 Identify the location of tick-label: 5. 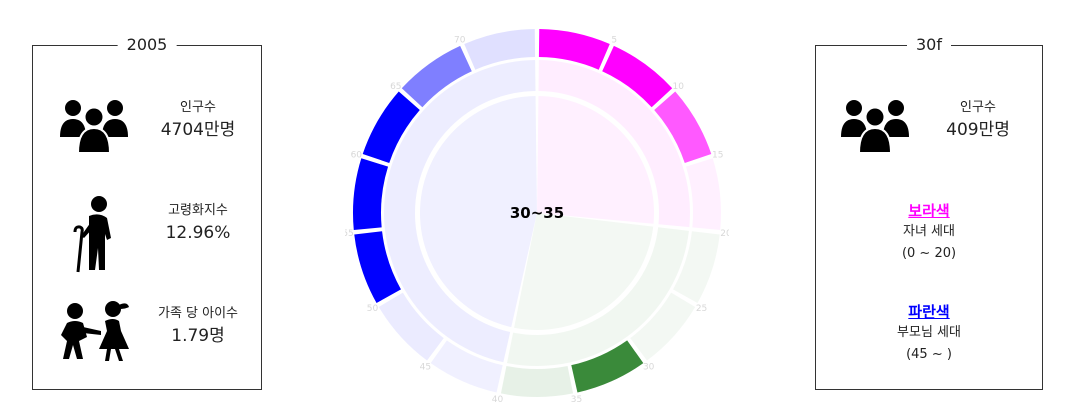
(614, 40).